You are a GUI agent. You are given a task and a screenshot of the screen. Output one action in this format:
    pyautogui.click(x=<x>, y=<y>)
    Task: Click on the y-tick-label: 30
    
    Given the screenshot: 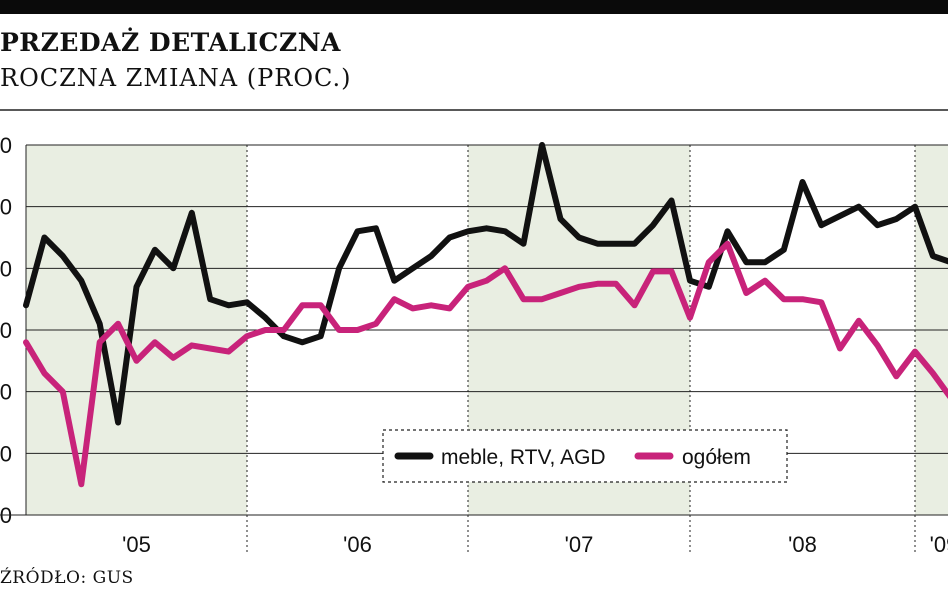 What is the action you would take?
    pyautogui.click(x=6, y=145)
    